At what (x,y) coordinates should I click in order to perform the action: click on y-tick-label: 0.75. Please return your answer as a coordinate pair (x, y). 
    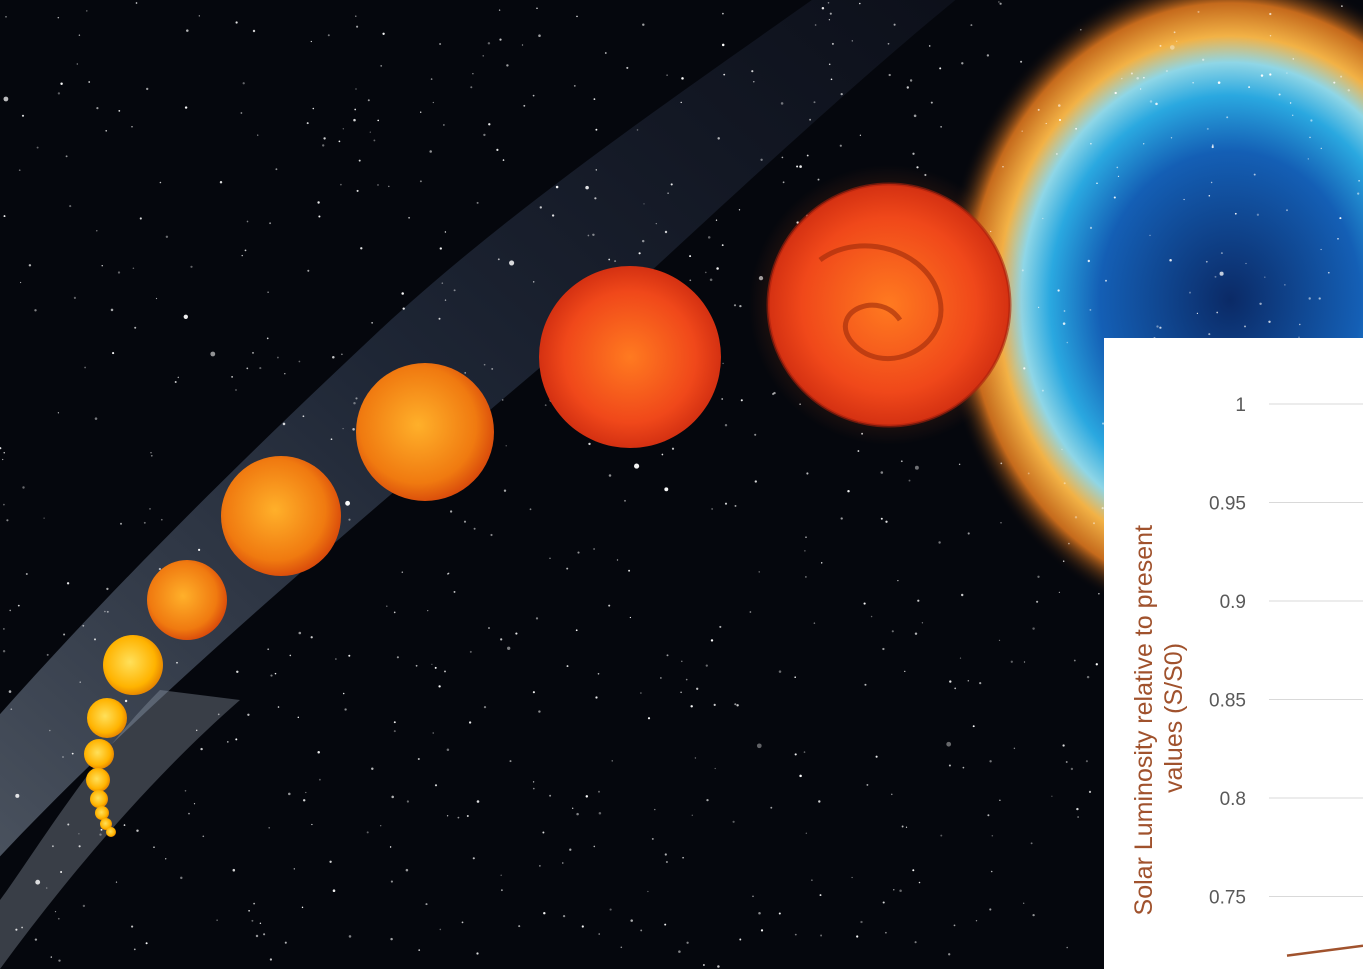
    Looking at the image, I should click on (1227, 898).